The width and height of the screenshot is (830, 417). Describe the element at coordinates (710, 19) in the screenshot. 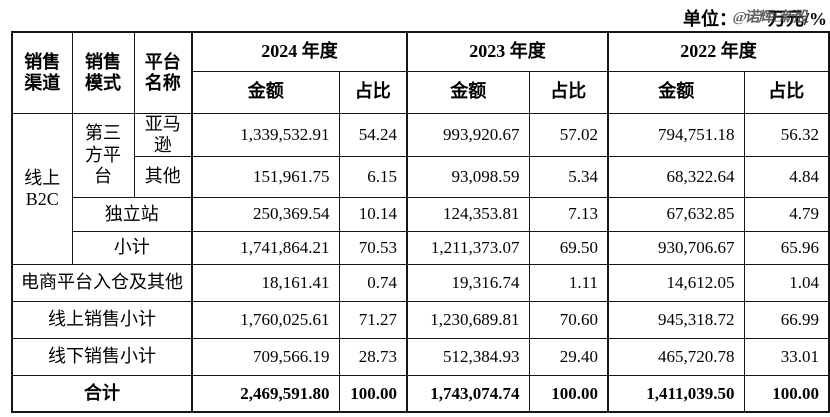

I see `unit-label: 单位：` at that location.